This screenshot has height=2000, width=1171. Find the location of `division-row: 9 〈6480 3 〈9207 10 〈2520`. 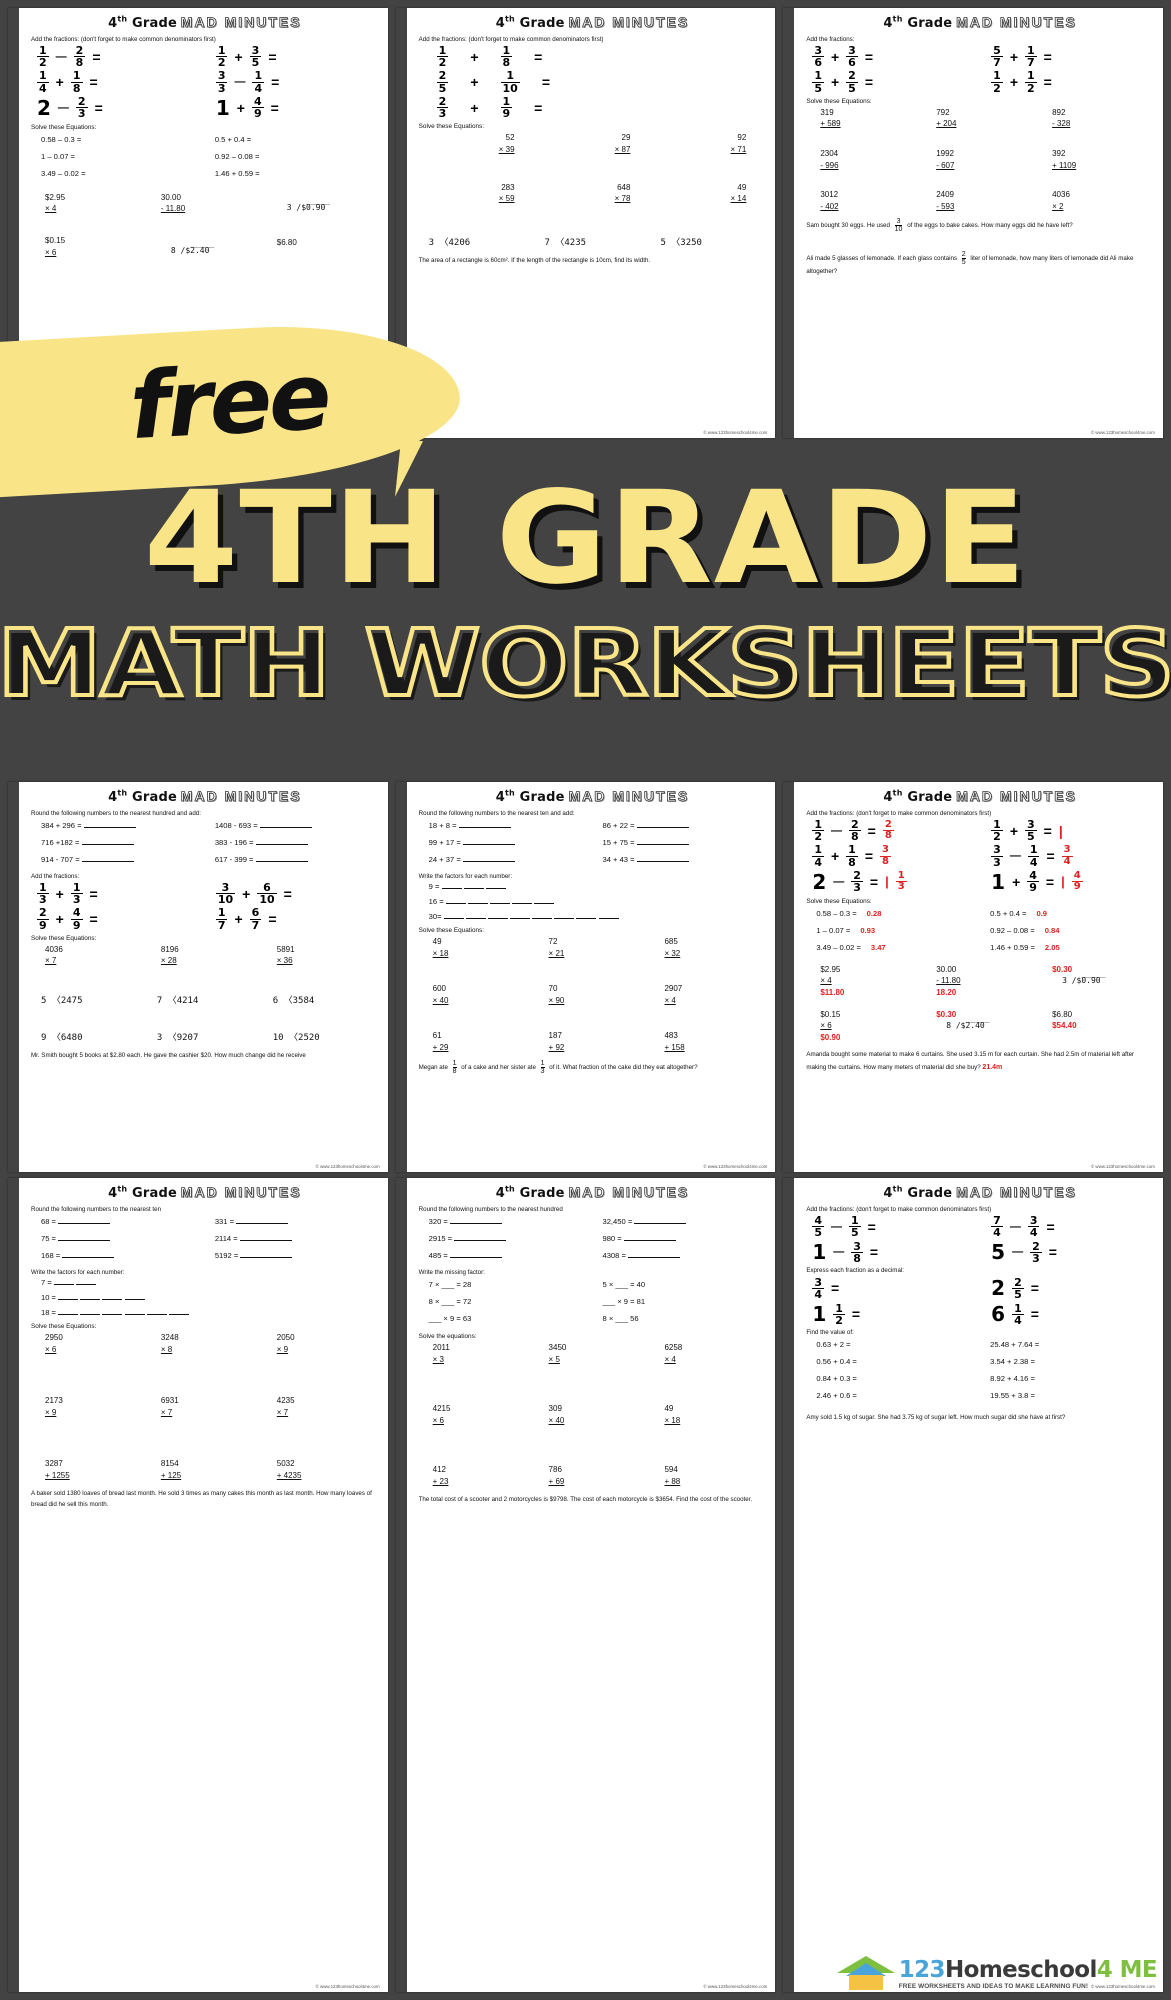

division-row: 9 〈6480 3 〈9207 10 〈2520 is located at coordinates (180, 1038).